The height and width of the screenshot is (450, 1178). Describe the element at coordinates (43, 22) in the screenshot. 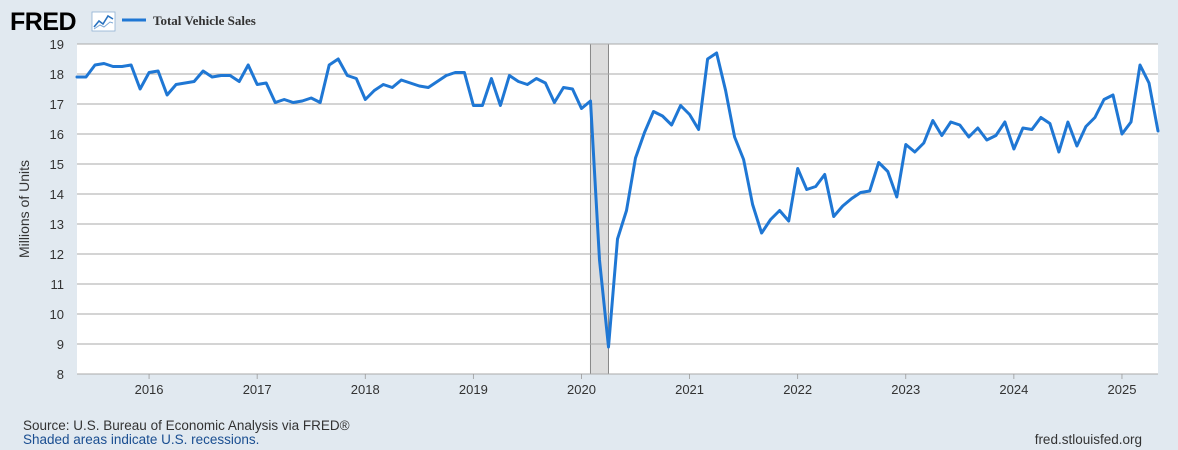

I see `fred-logo-text: FRED` at that location.